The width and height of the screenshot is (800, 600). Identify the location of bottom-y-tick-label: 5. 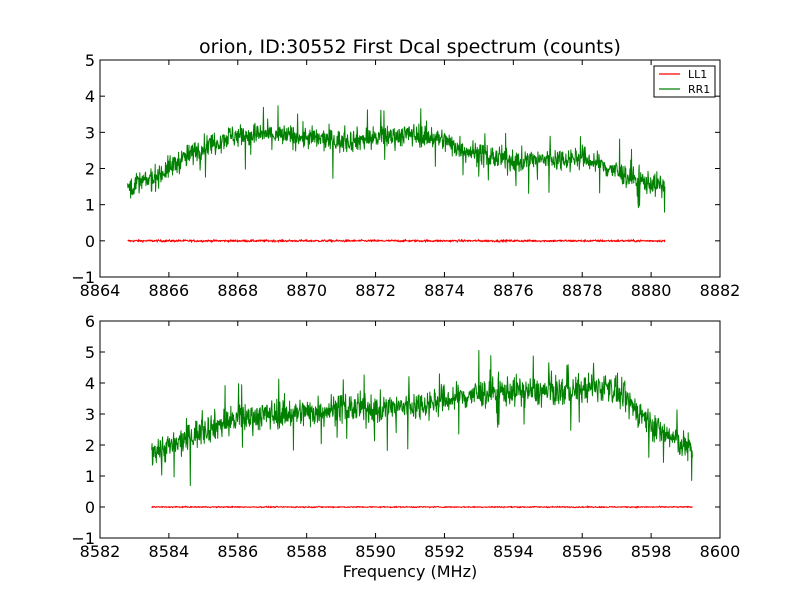
(90, 352).